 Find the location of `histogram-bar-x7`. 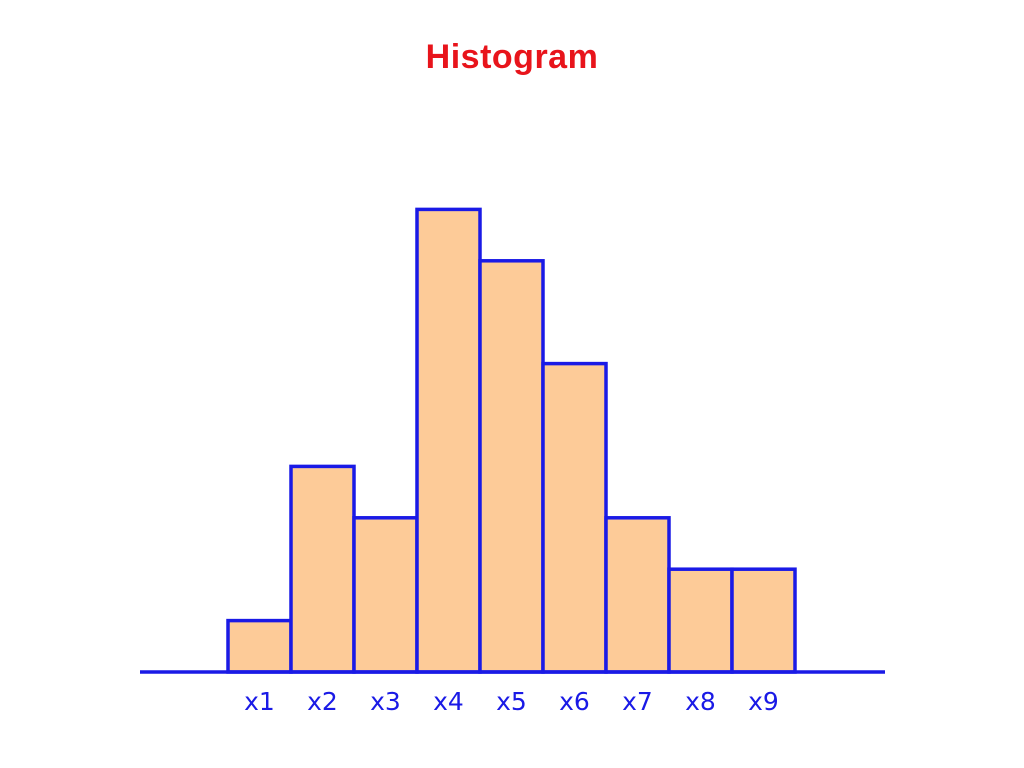

histogram-bar-x7 is located at coordinates (637, 595).